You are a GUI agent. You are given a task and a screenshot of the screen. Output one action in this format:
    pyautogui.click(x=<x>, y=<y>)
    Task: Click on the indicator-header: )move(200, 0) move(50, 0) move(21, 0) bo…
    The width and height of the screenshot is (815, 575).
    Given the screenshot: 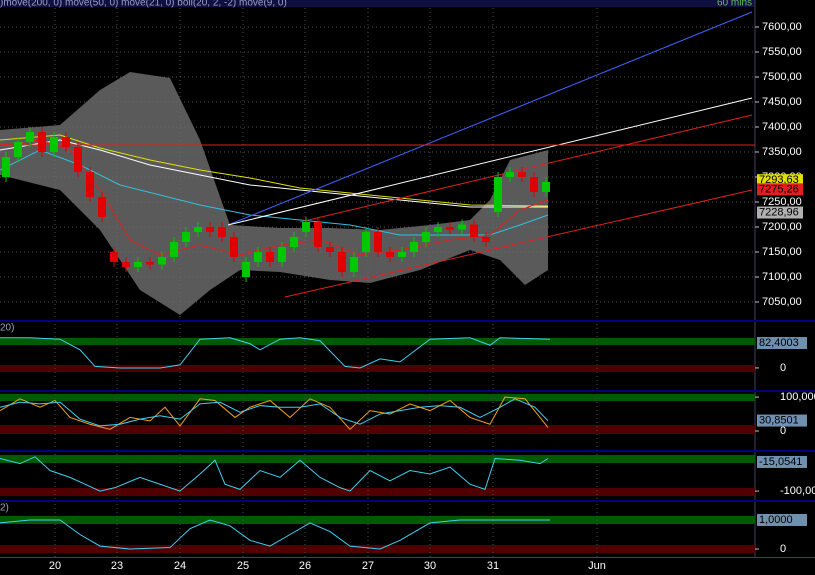 What is the action you would take?
    pyautogui.click(x=143, y=4)
    